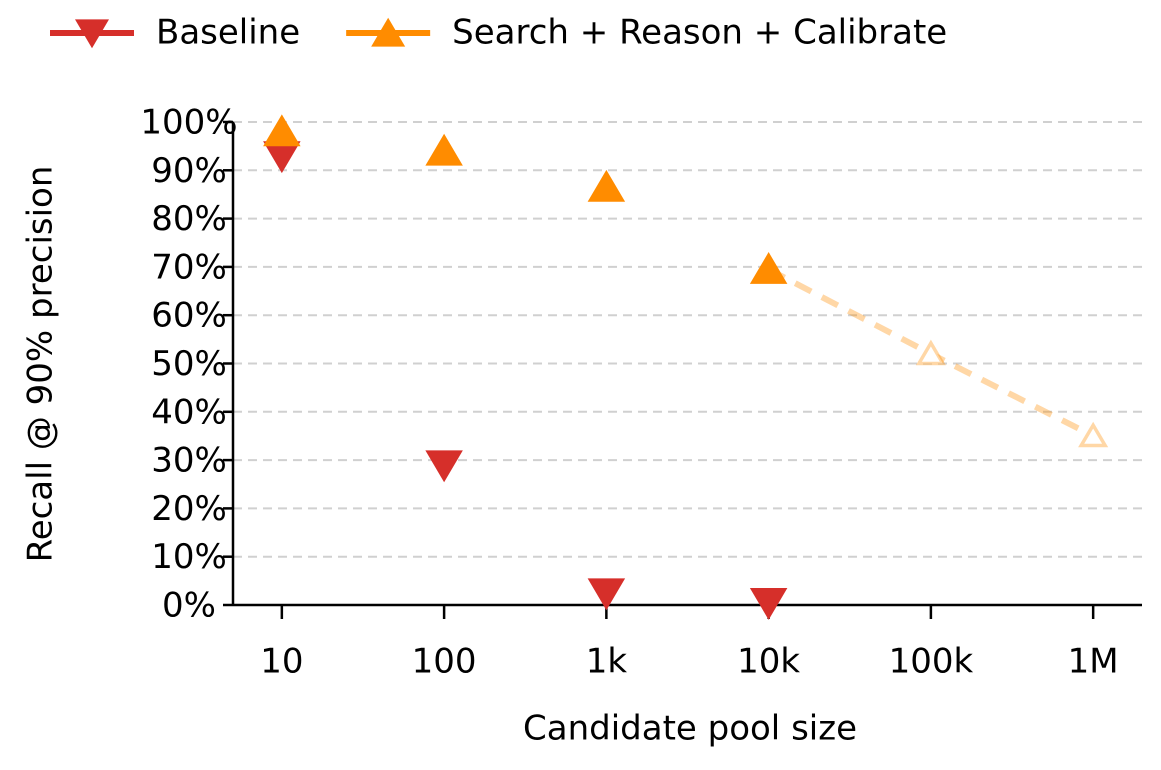 The image size is (1161, 770). What do you see at coordinates (690, 729) in the screenshot?
I see `x-axis-label: Candidate pool size` at bounding box center [690, 729].